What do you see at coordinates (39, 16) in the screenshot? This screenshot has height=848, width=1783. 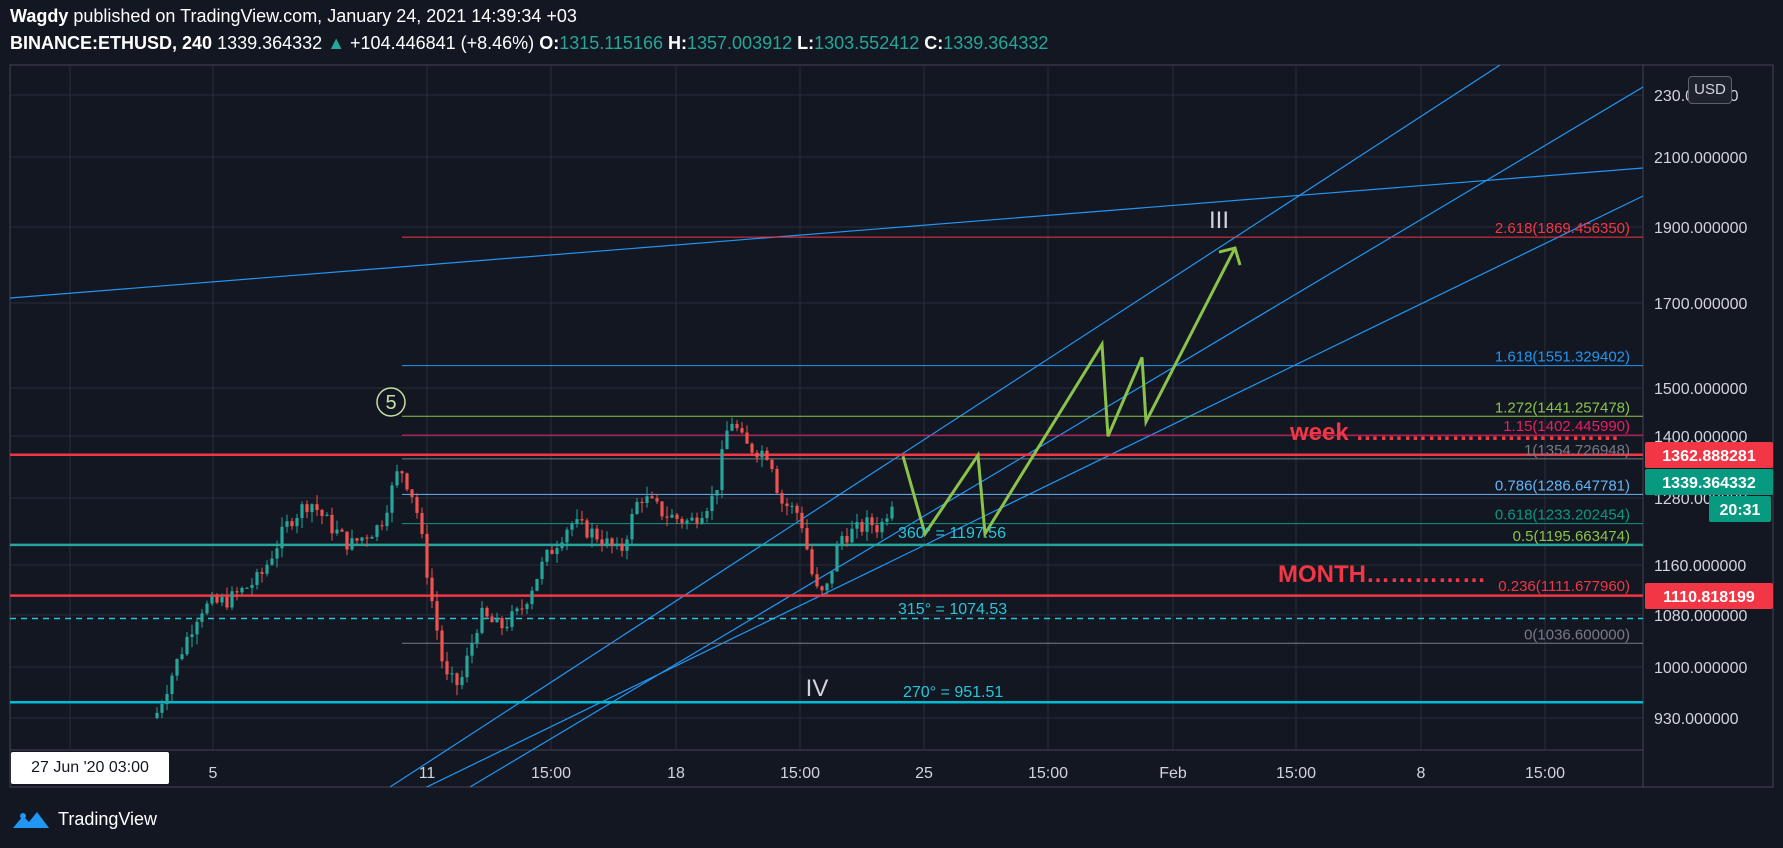 I see `author-name: Wagdy` at bounding box center [39, 16].